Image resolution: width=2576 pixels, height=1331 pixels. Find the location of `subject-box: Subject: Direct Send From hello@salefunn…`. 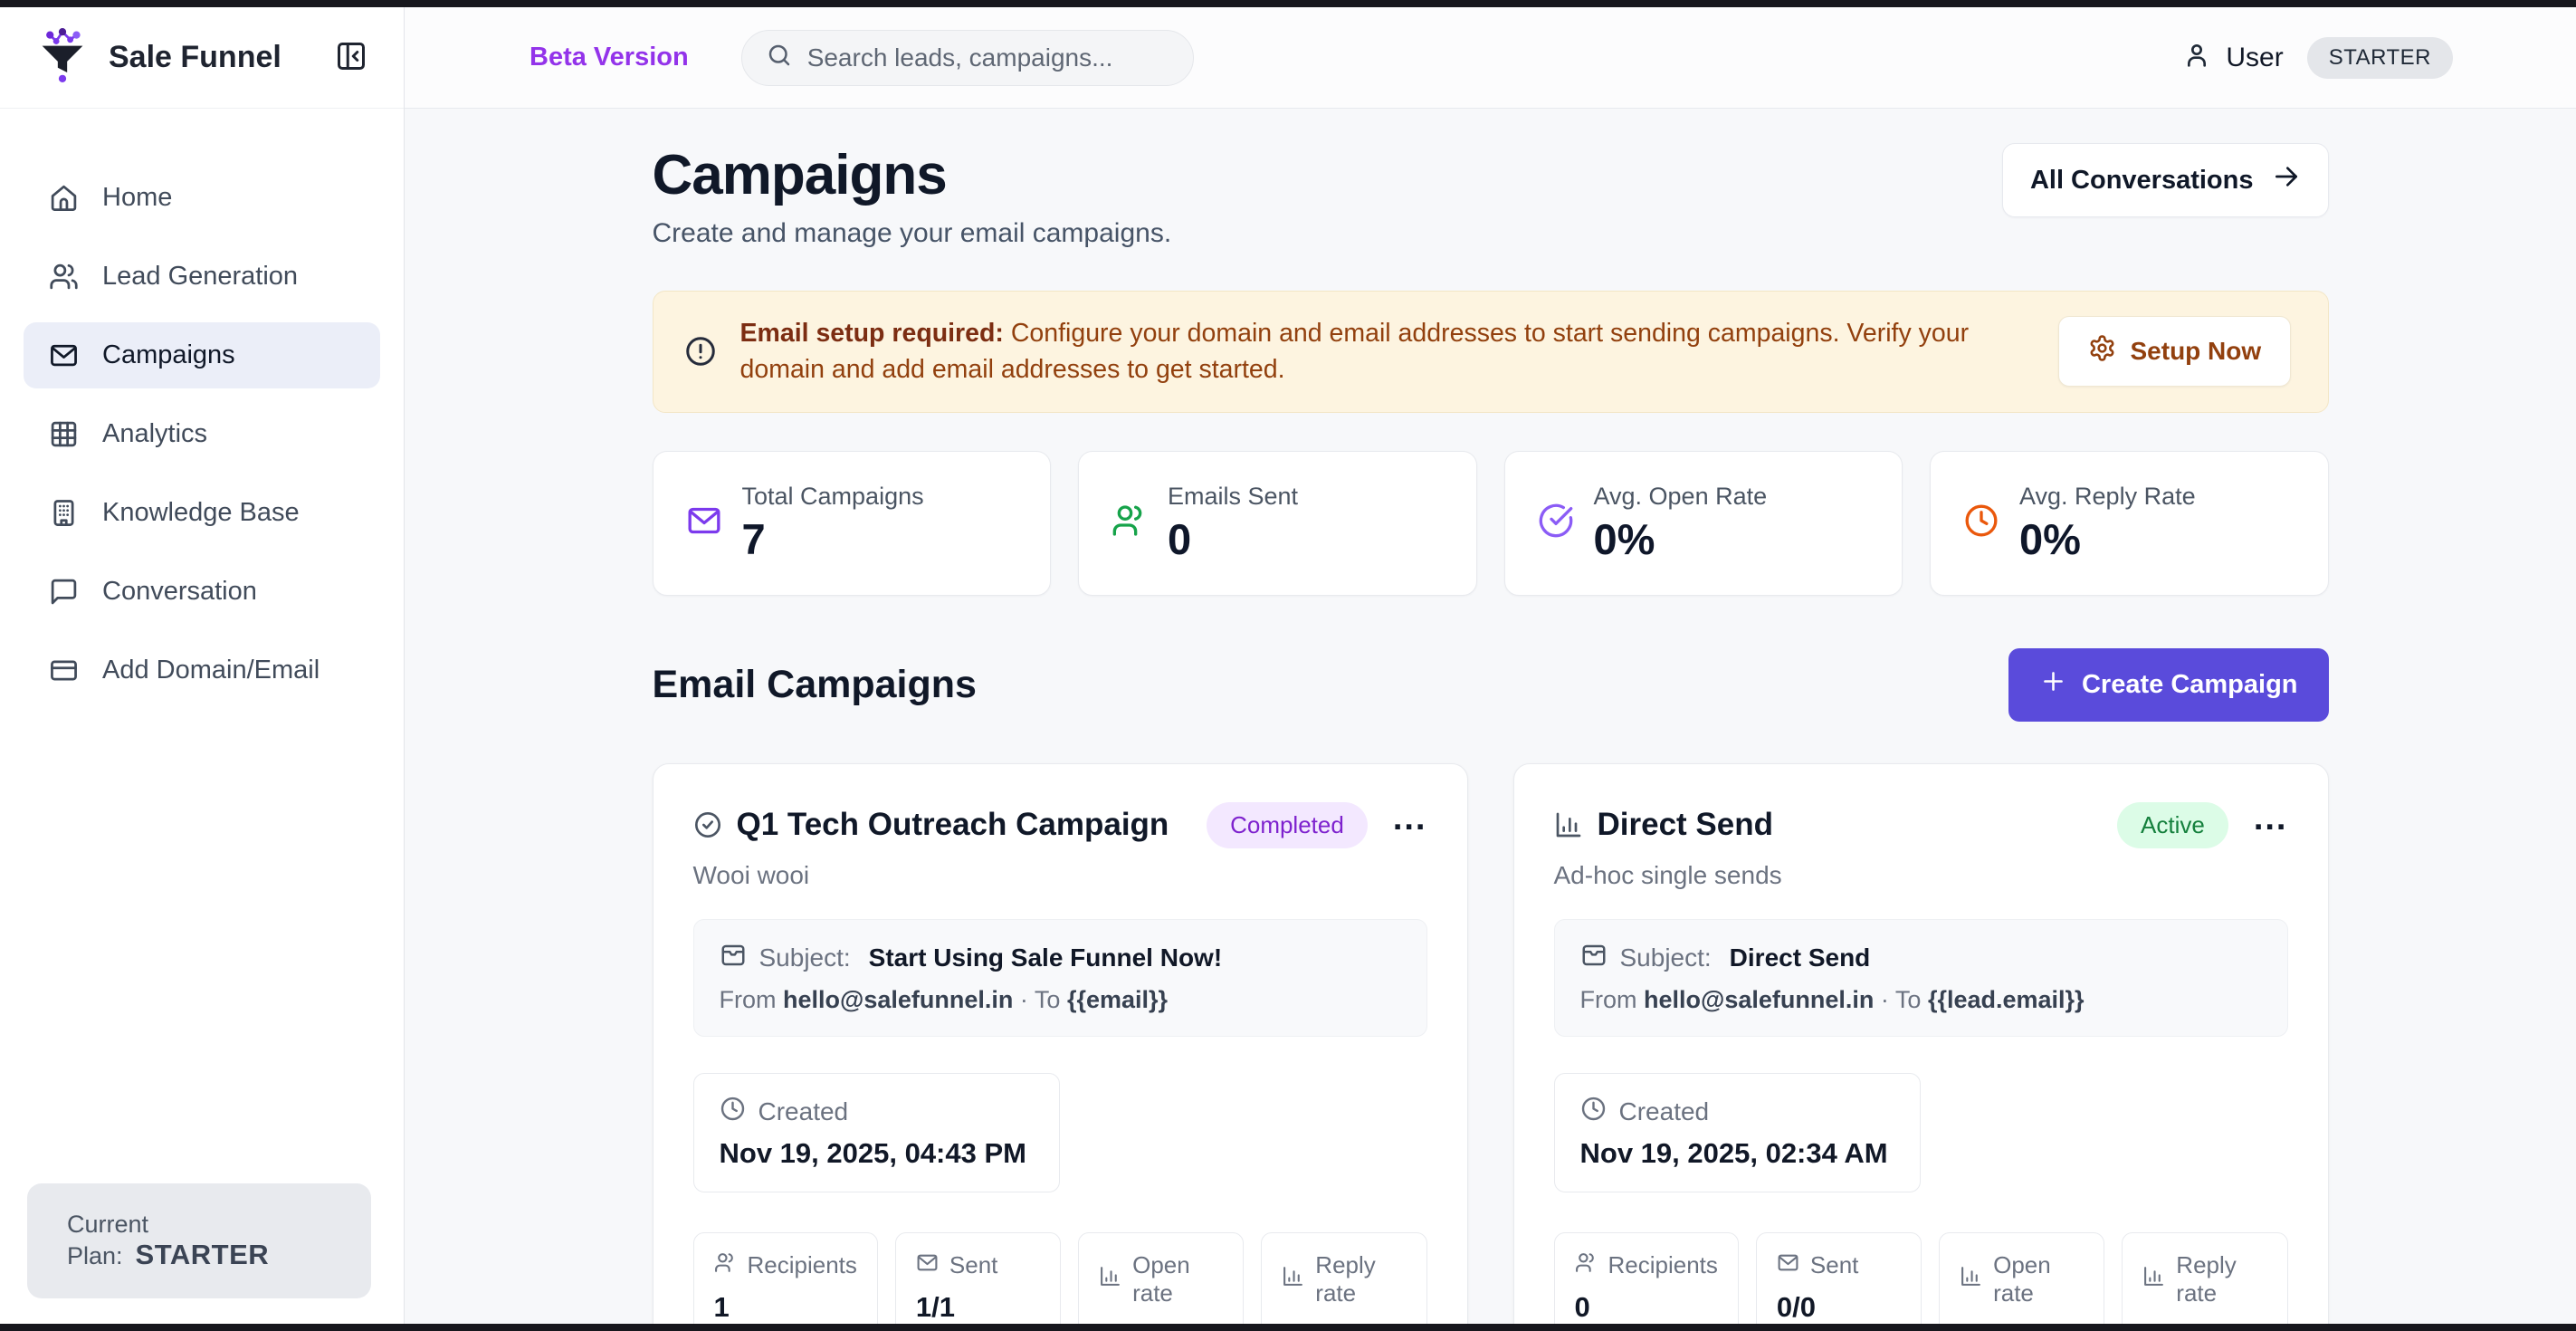

subject-box: Subject: Direct Send From hello@salefunn… is located at coordinates (1921, 977).